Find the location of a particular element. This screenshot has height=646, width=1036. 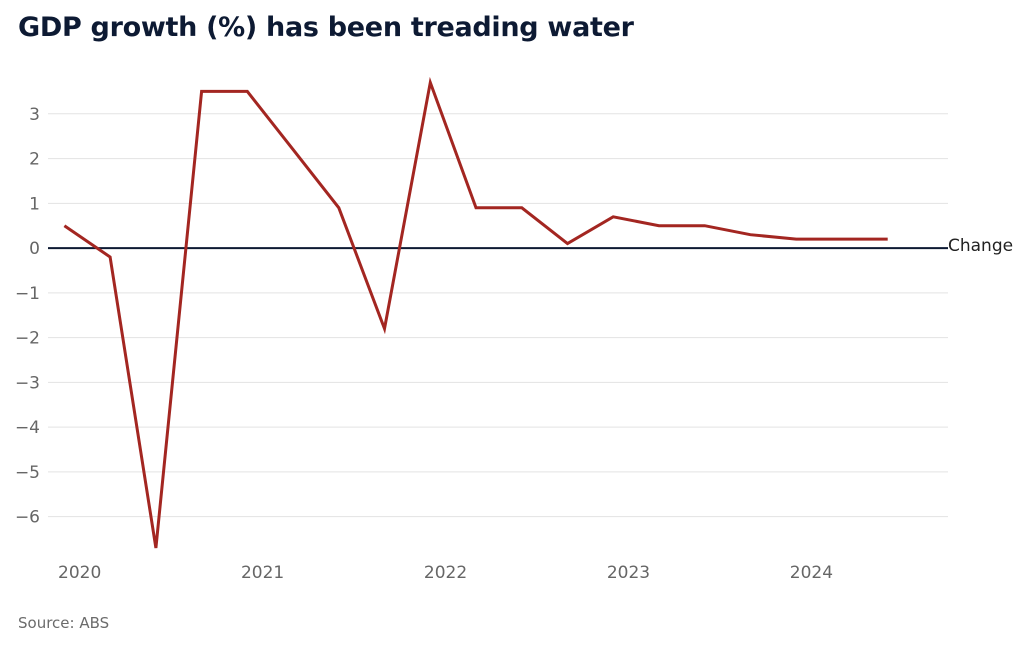

x-tick-label: 2020 is located at coordinates (79, 573).